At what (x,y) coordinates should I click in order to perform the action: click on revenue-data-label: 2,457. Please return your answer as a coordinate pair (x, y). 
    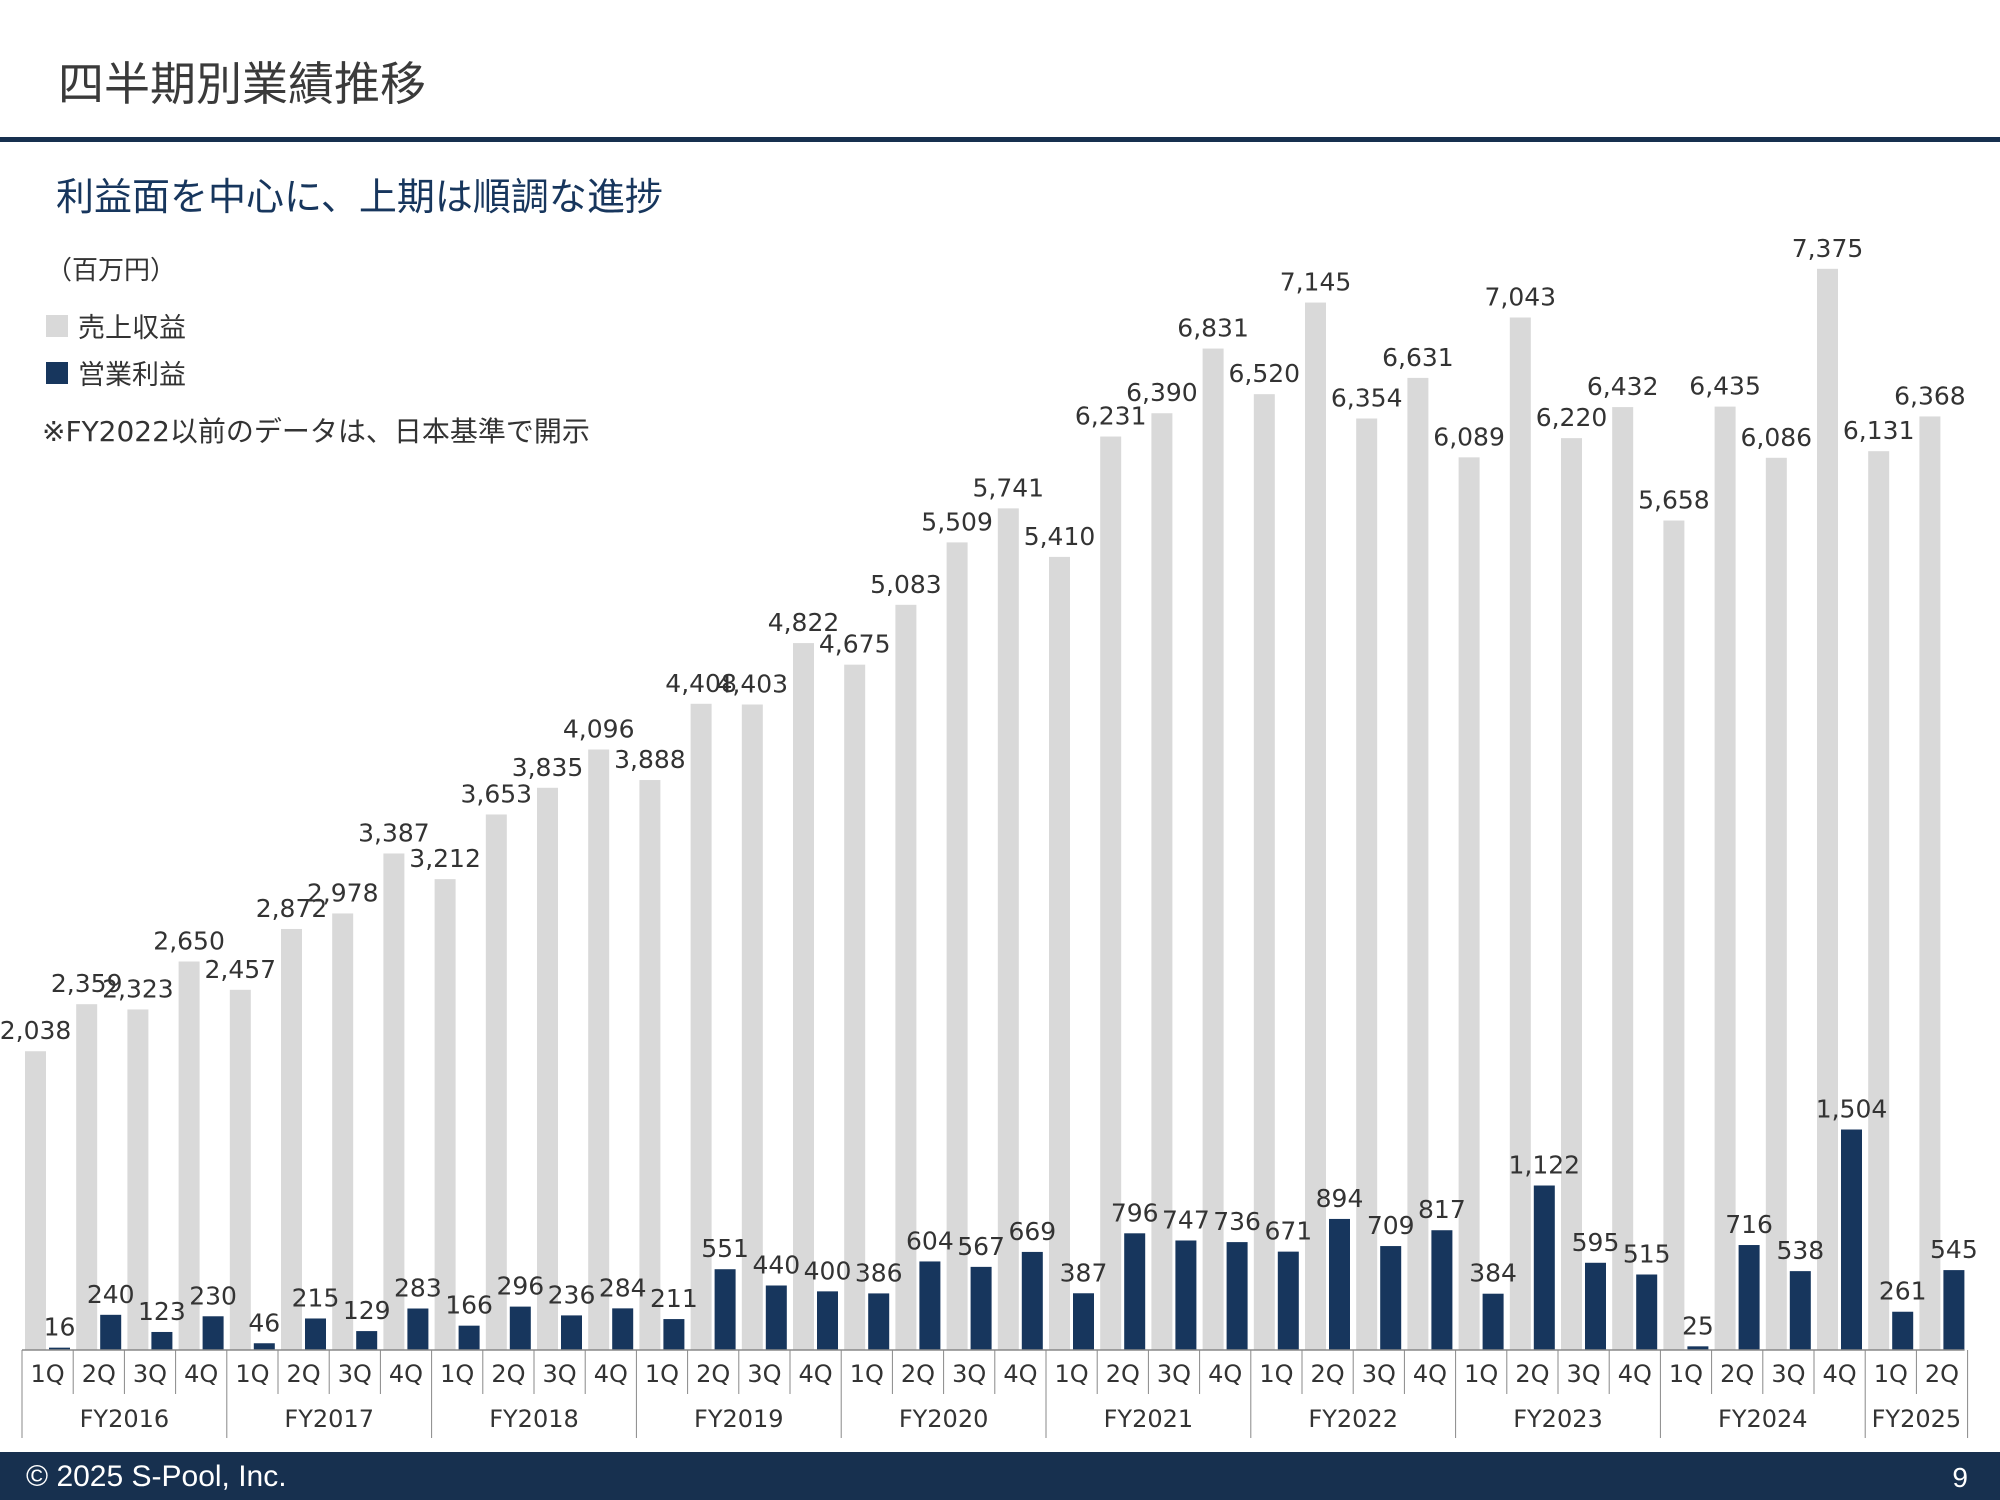
    Looking at the image, I should click on (241, 969).